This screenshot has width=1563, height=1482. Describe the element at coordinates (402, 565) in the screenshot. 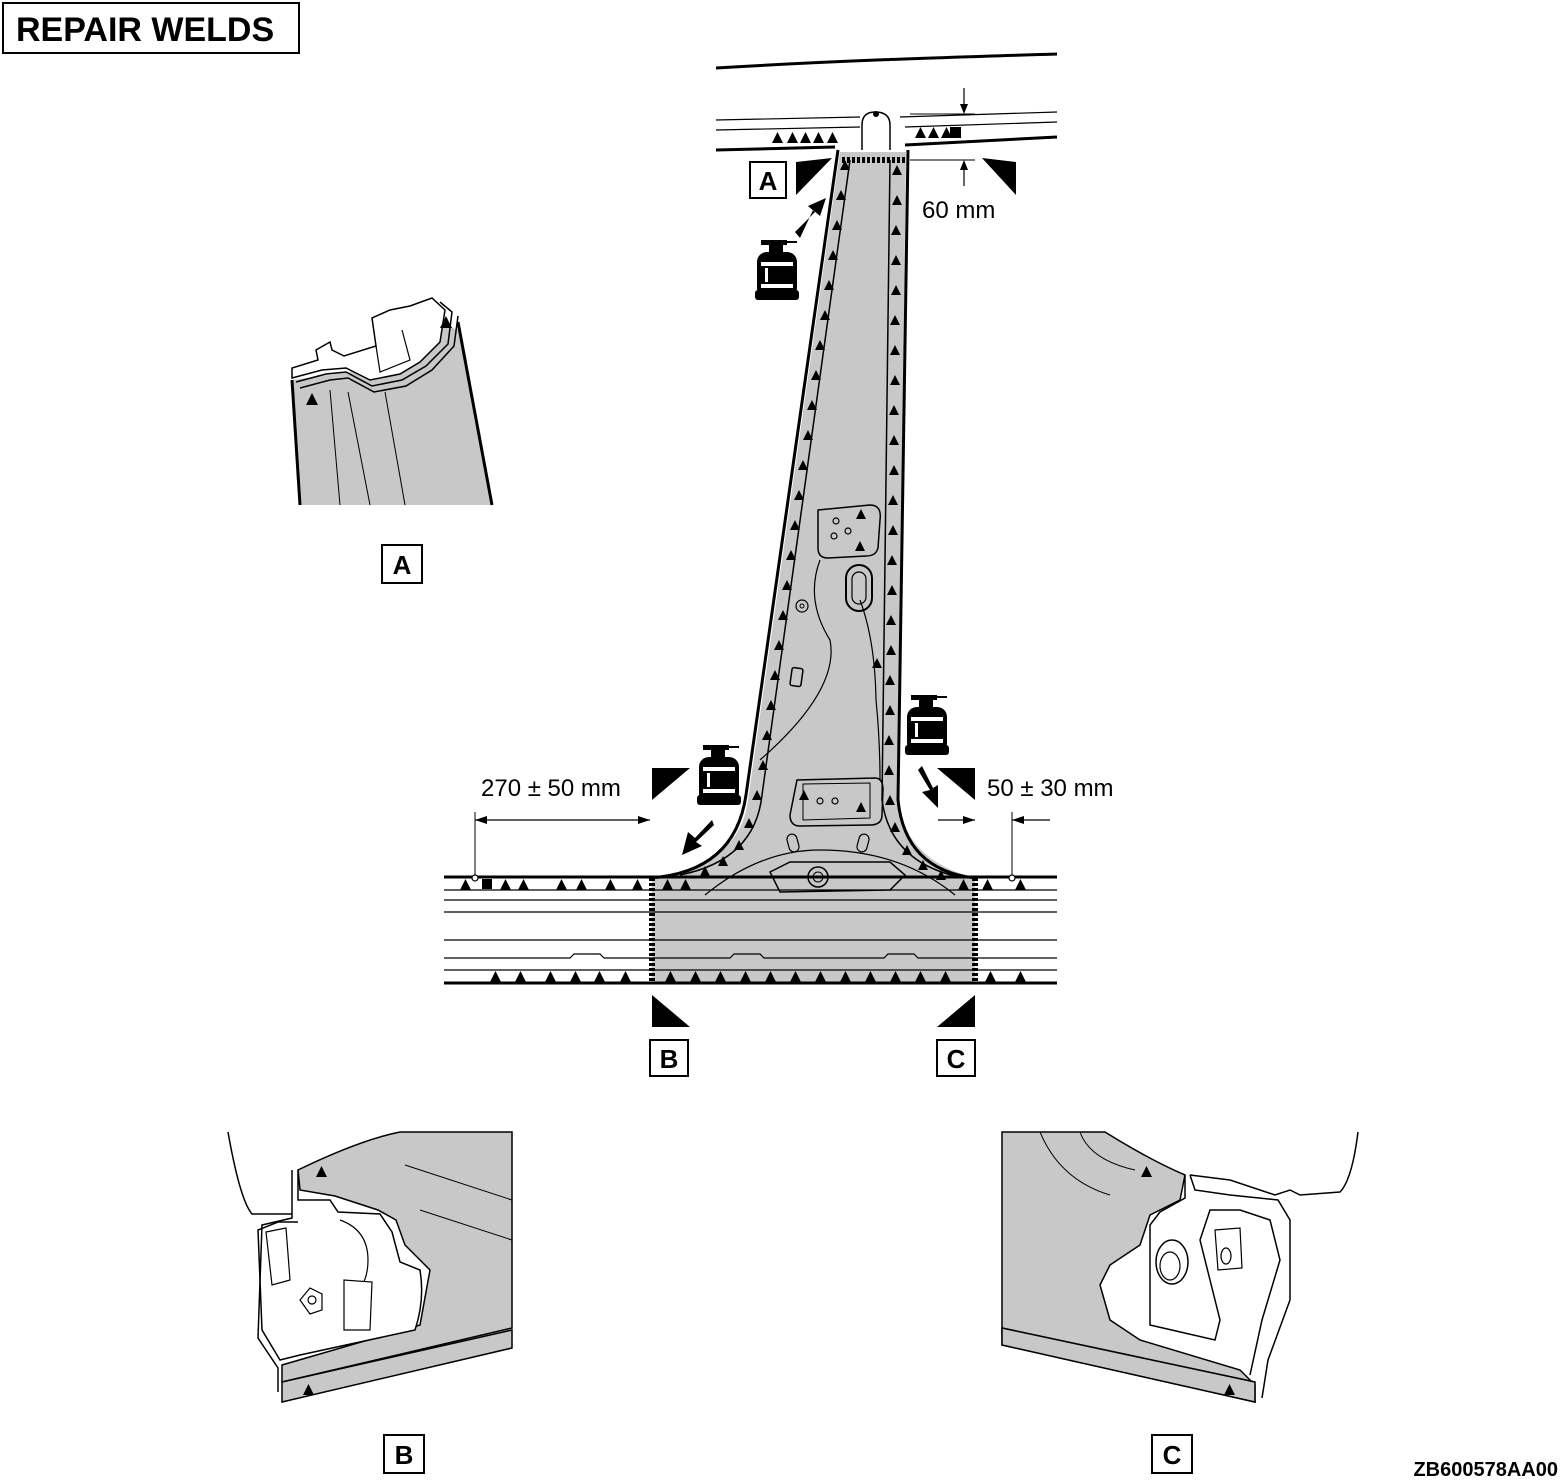

I see `detail-a-label: A` at that location.